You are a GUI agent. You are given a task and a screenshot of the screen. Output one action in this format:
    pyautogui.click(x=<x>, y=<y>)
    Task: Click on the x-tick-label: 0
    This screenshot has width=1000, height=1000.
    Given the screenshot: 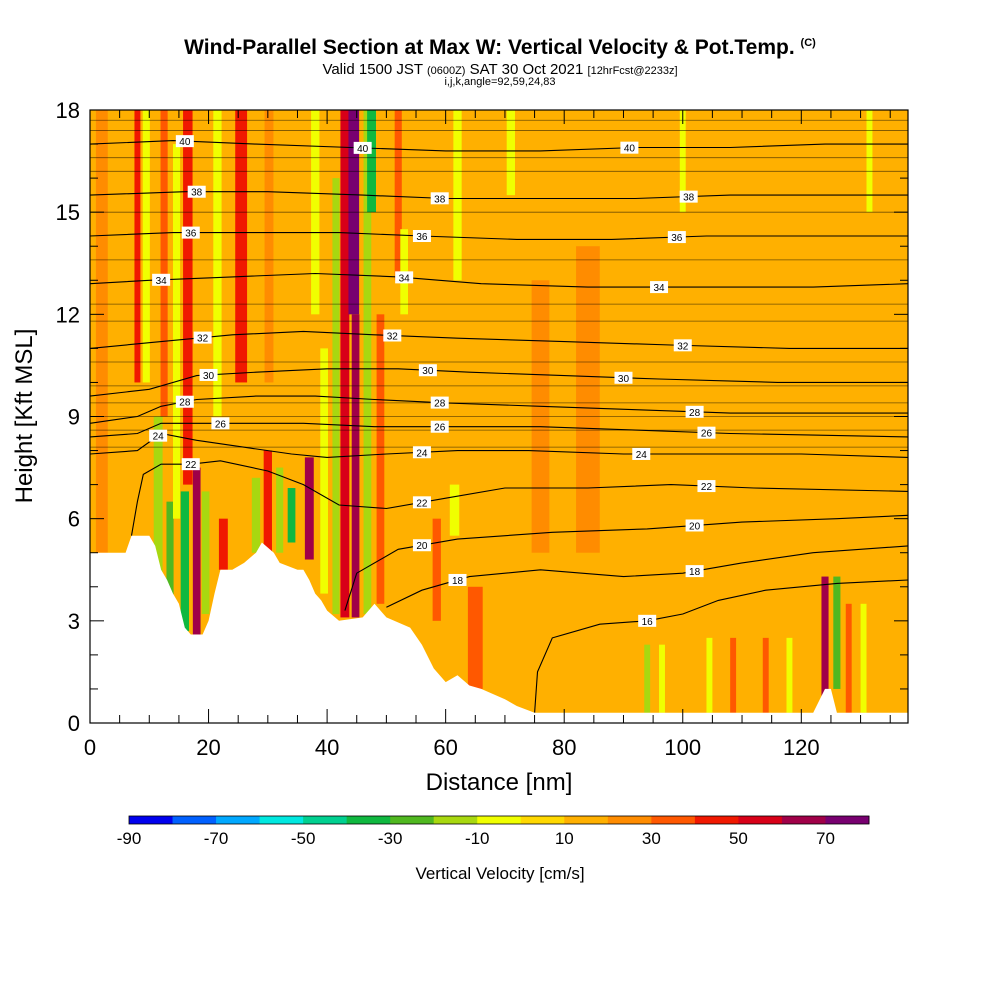 What is the action you would take?
    pyautogui.click(x=90, y=747)
    